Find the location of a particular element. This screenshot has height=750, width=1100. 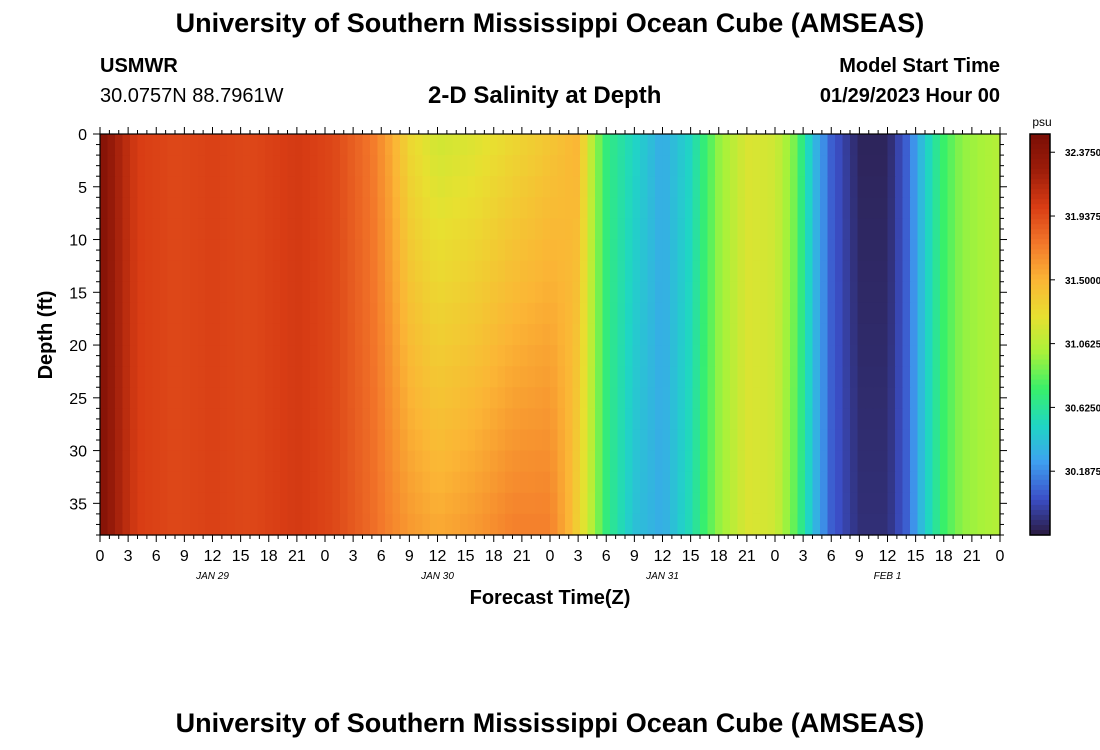

y-axis-label: Depth (ft) is located at coordinates (46, 335).